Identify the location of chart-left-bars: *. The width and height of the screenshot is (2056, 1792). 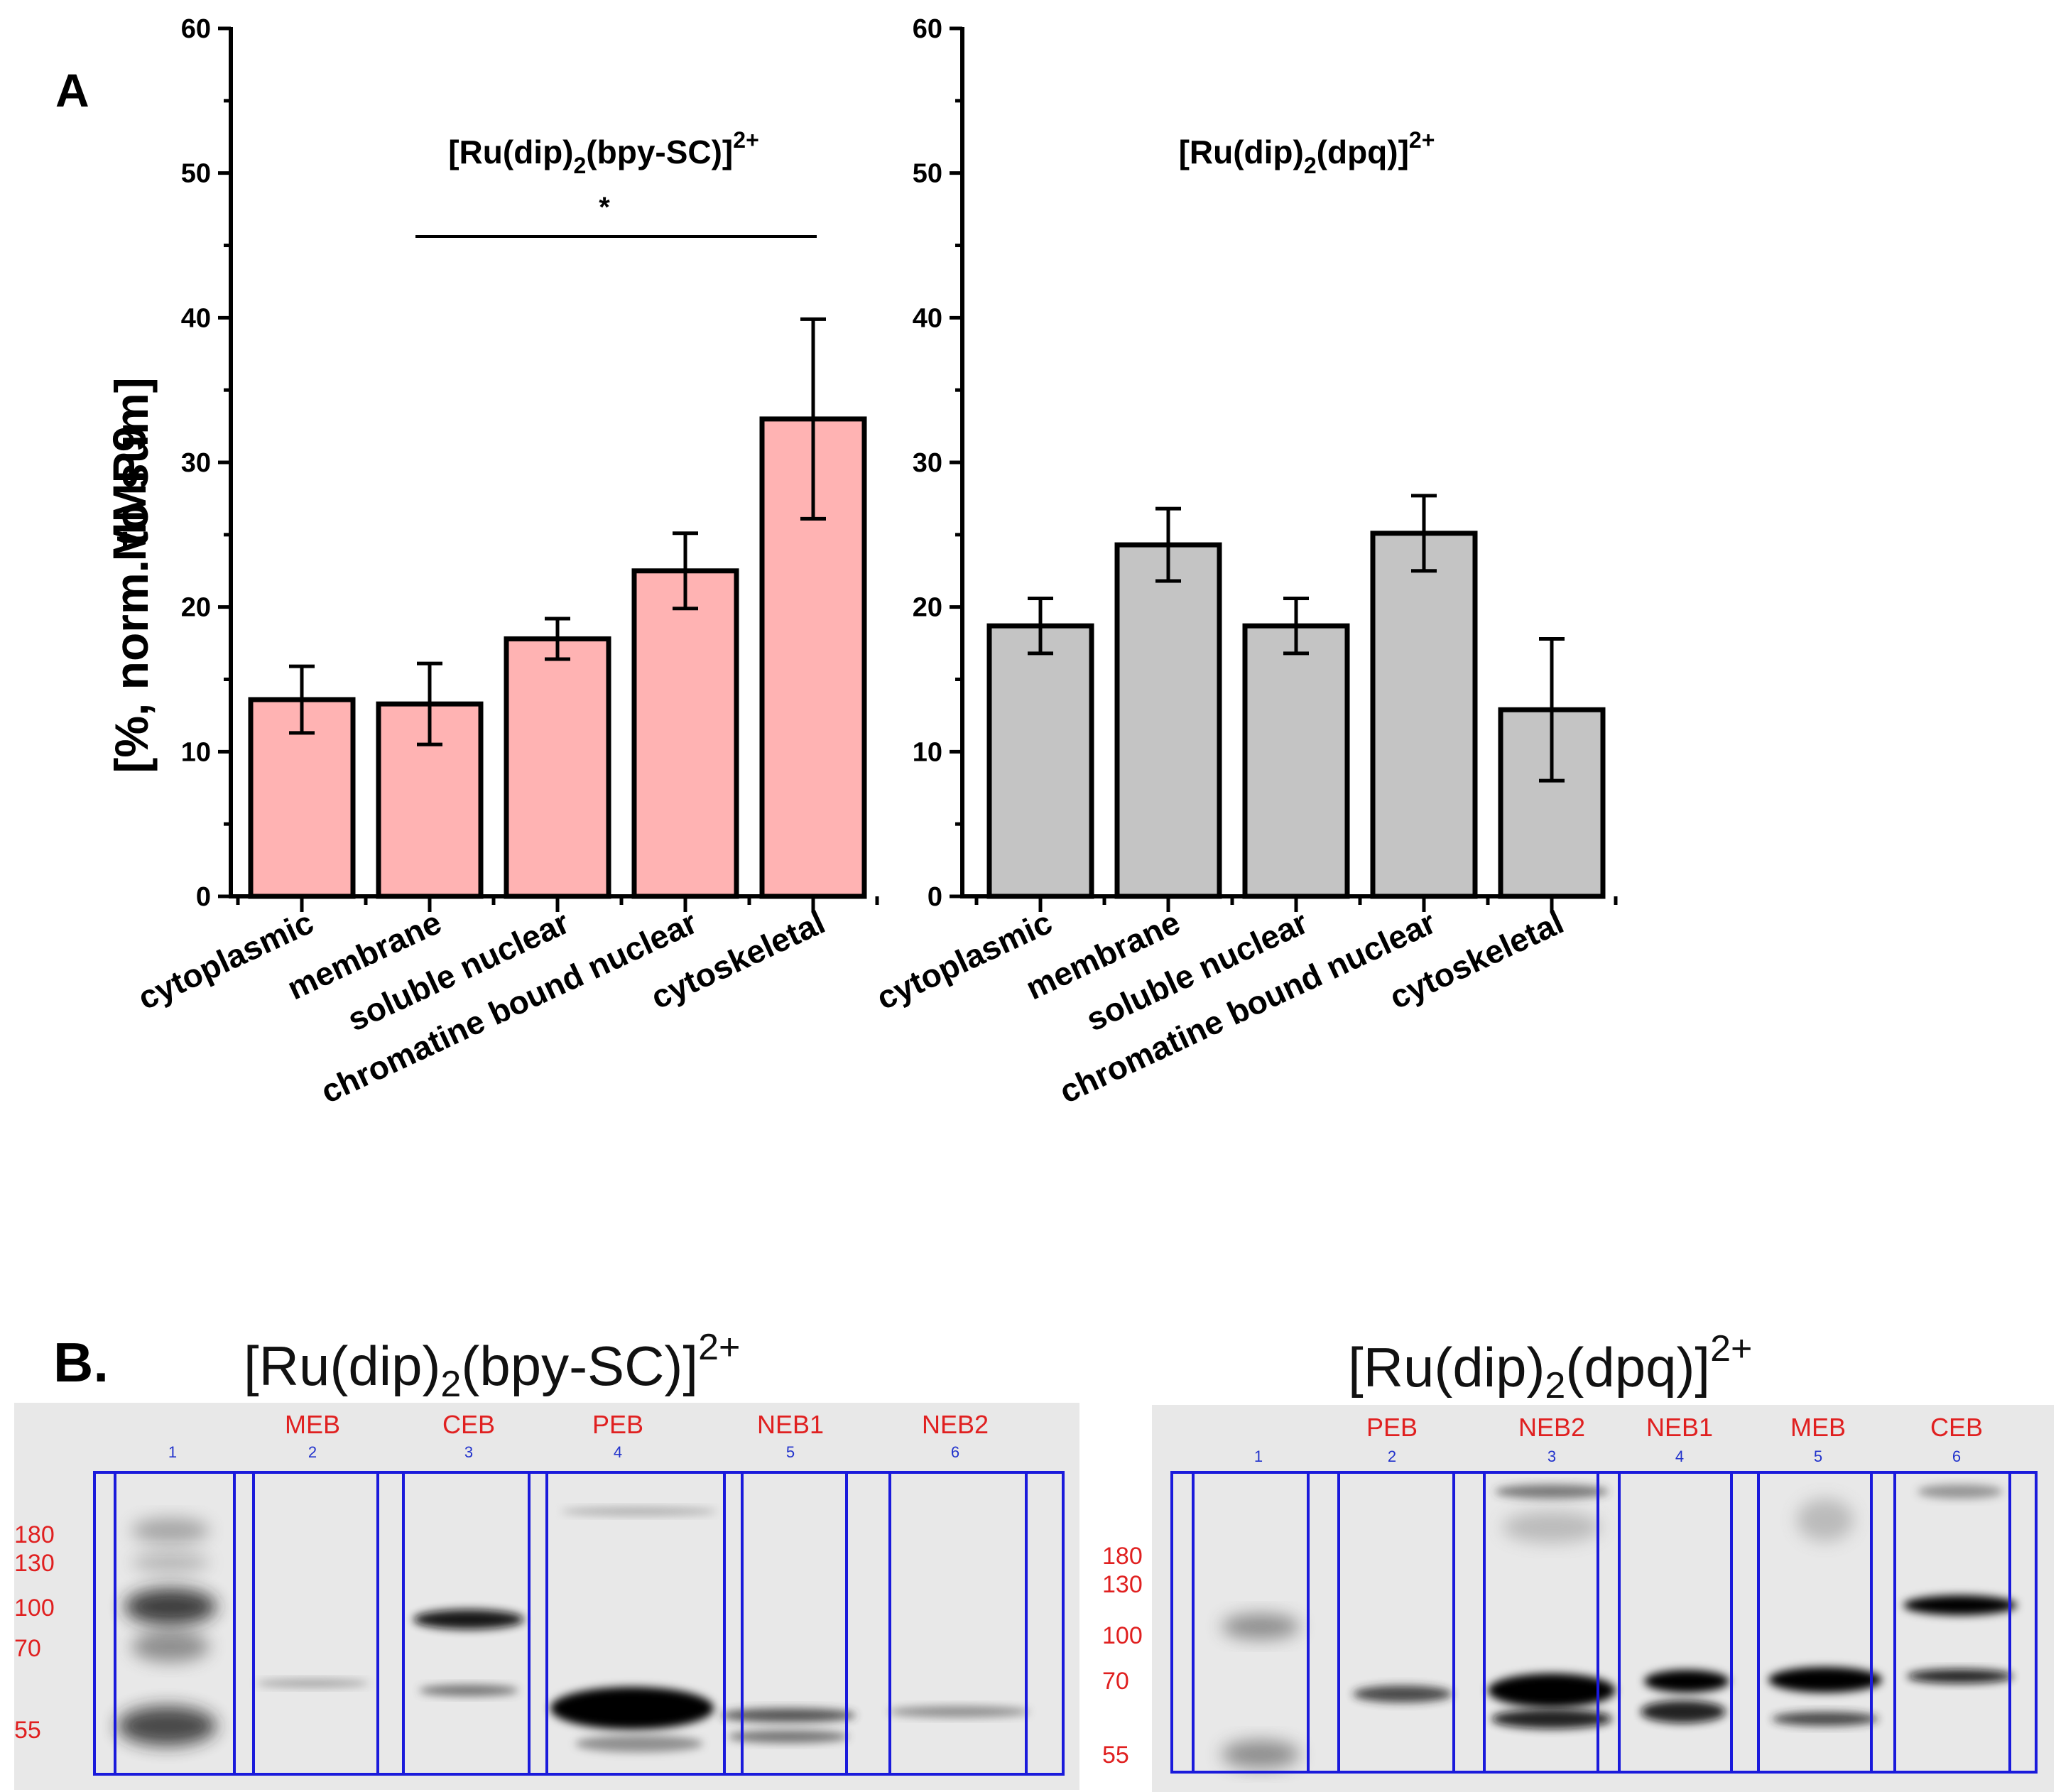
(557, 545).